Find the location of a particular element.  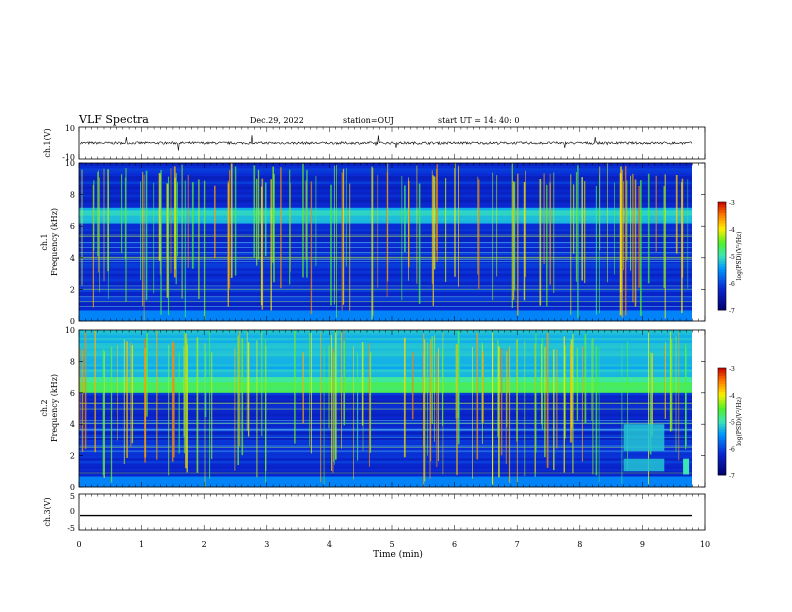

cbar2-tick-label: -4 is located at coordinates (732, 396).